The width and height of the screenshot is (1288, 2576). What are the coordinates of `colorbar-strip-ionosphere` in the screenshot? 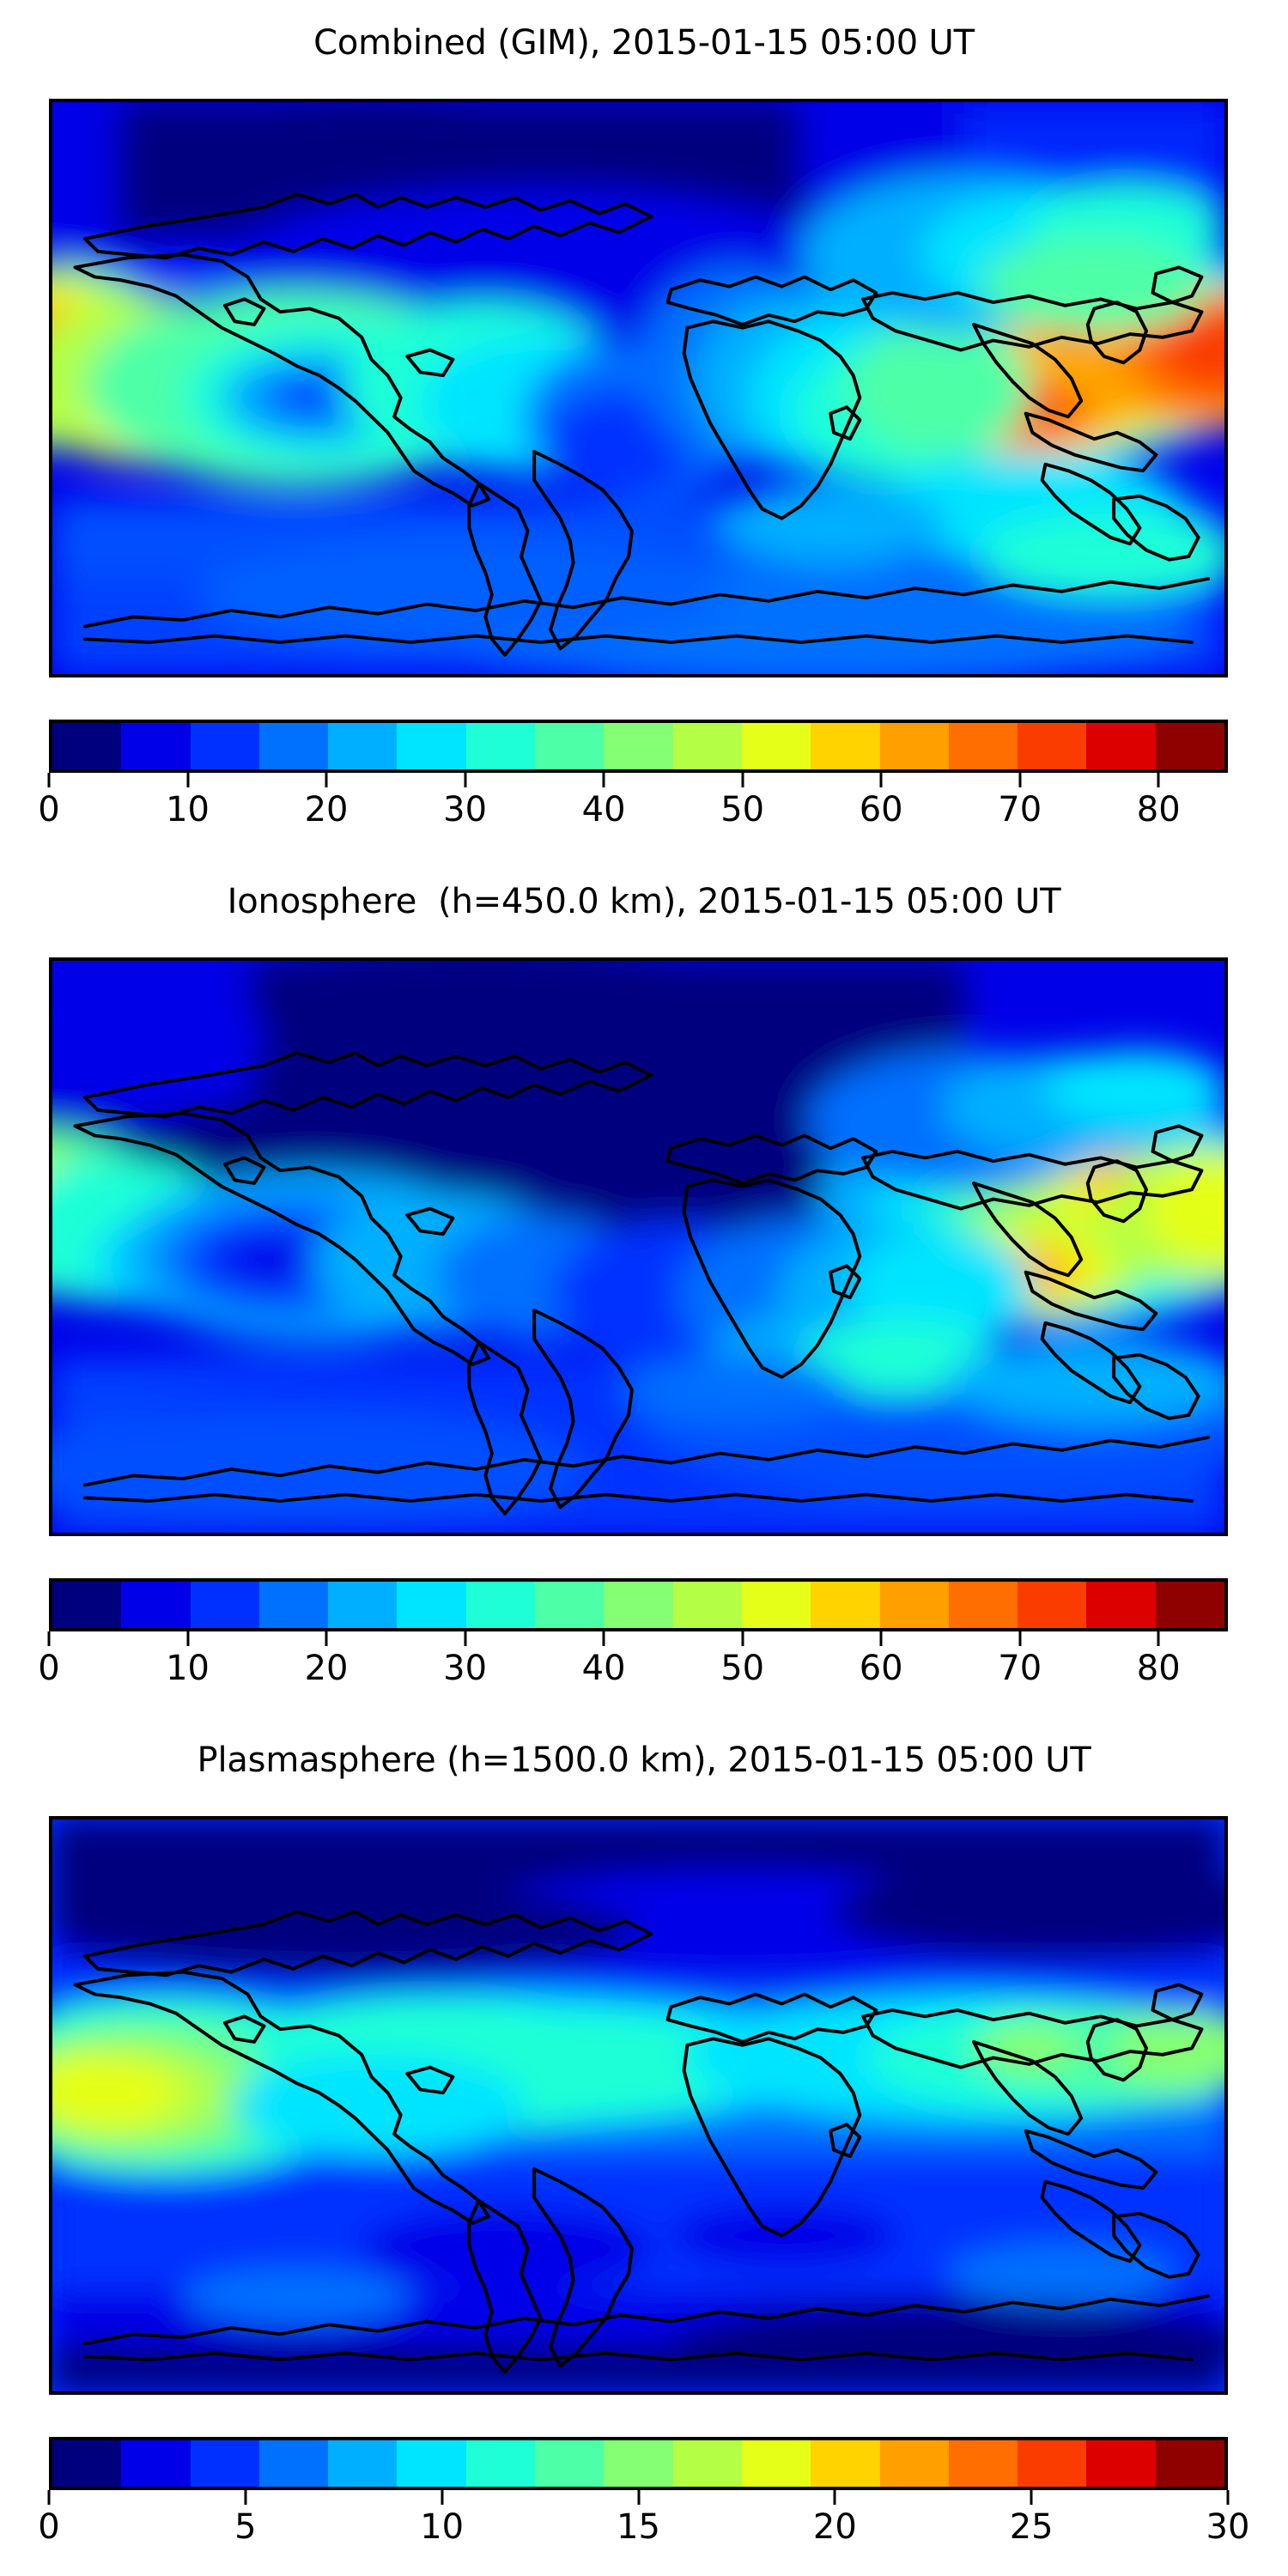 It's located at (638, 1605).